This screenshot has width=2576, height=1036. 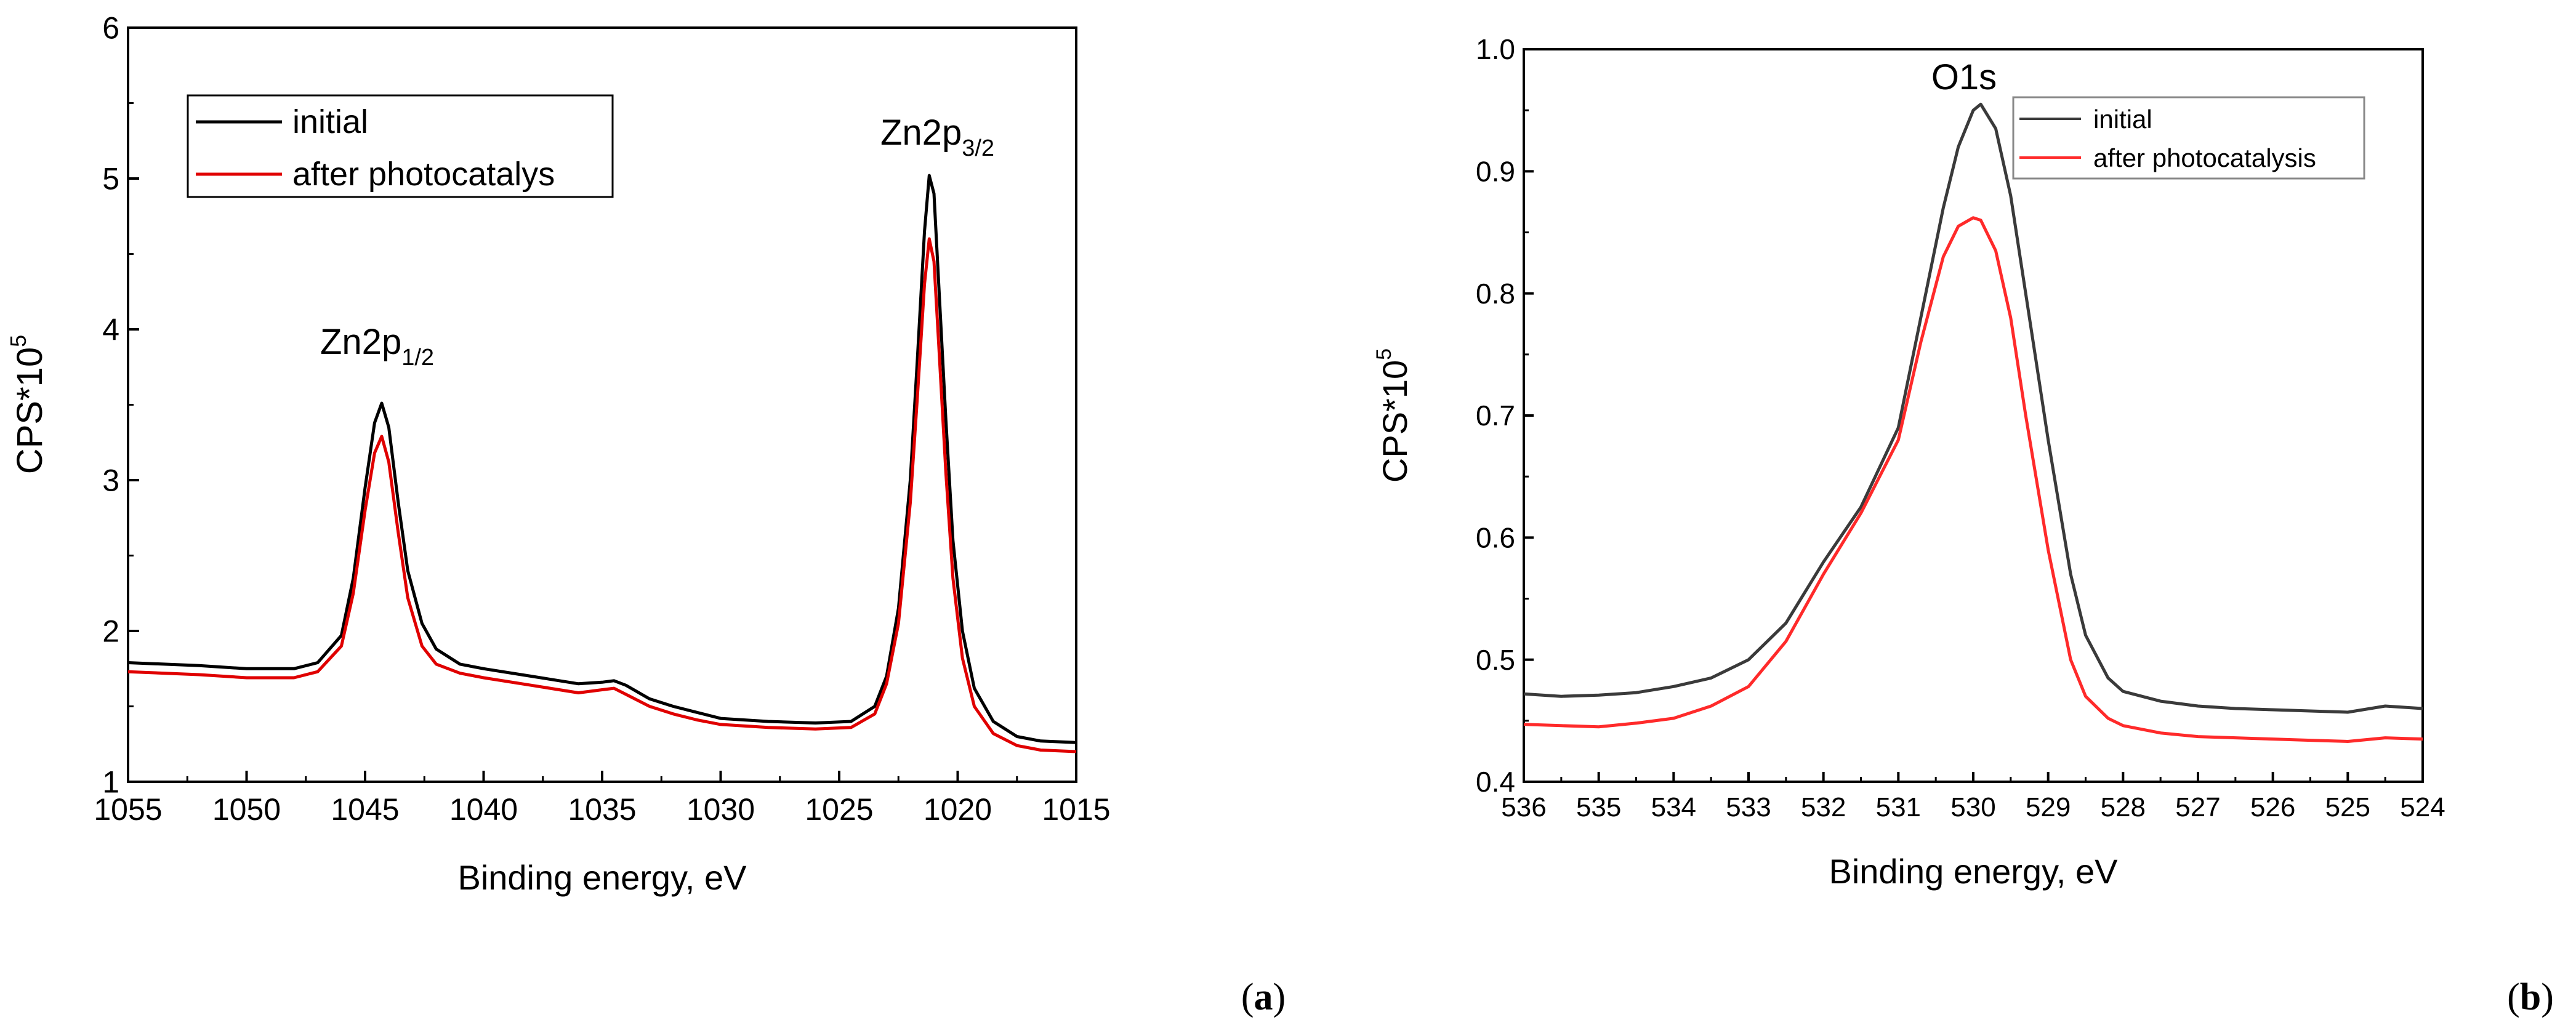 What do you see at coordinates (2422, 807) in the screenshot?
I see `x-tick-label: 524` at bounding box center [2422, 807].